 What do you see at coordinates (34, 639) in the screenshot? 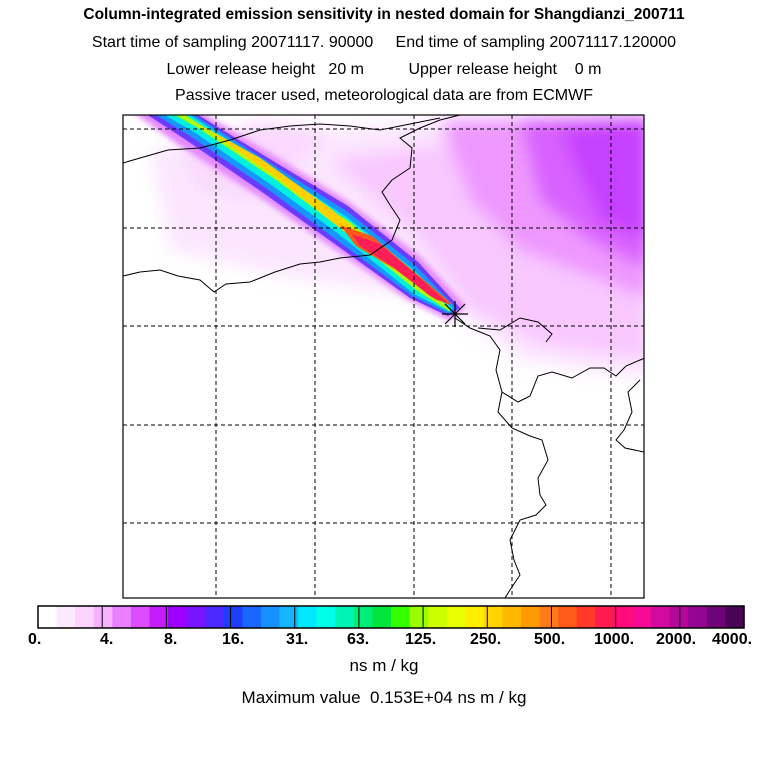
I see `colorbar-tick-label: 0.` at bounding box center [34, 639].